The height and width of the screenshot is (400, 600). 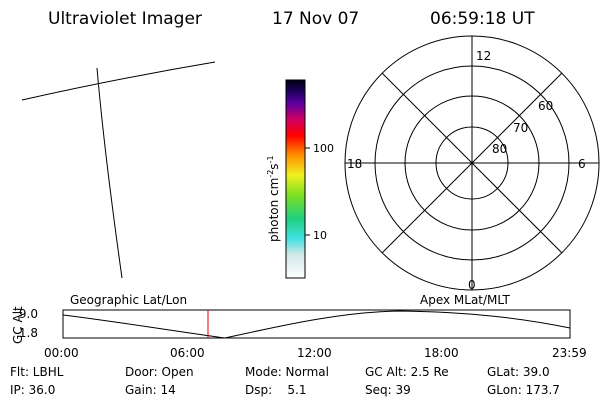 I want to click on date: 17 Nov 07, so click(x=315, y=19).